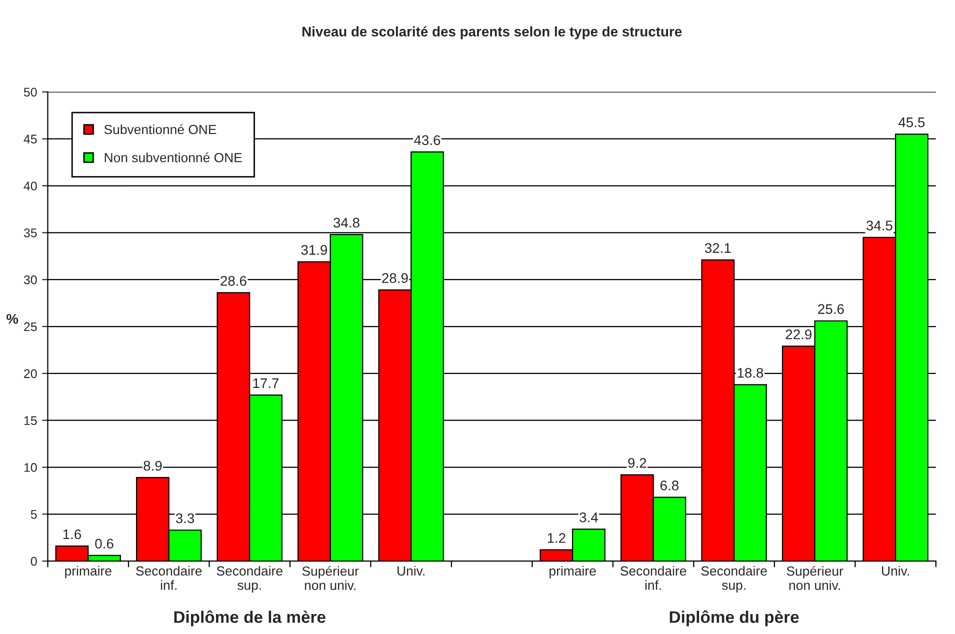  Describe the element at coordinates (30, 467) in the screenshot. I see `y-tick-label: 10` at that location.